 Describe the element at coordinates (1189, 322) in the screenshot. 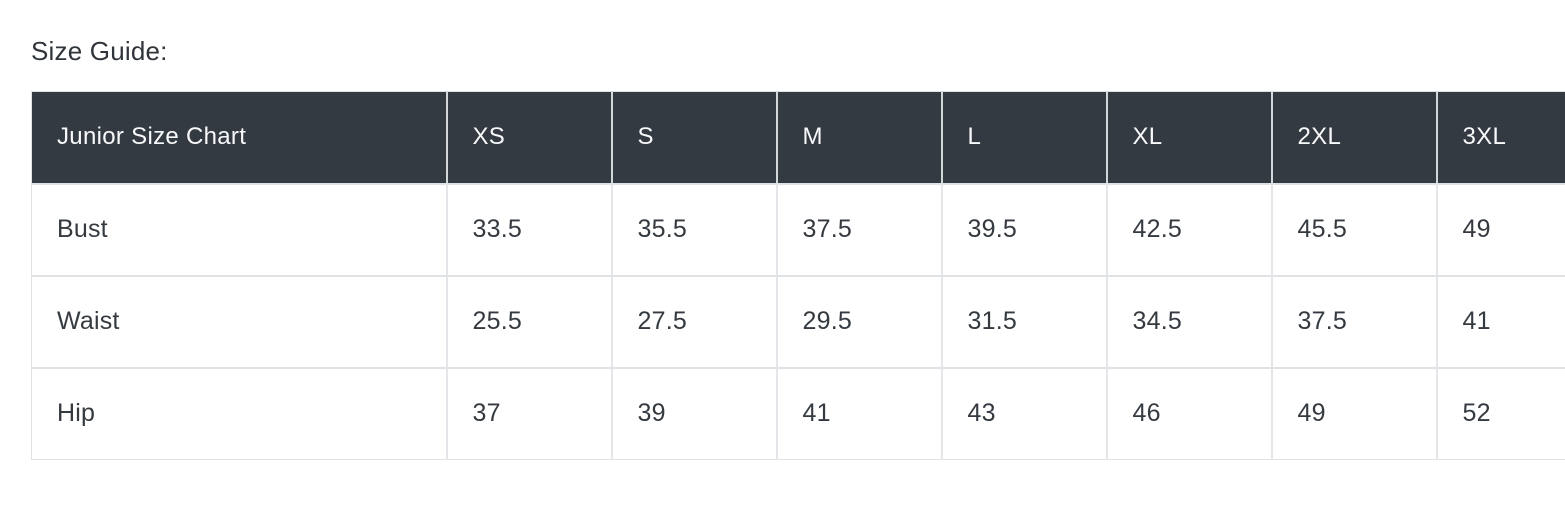

I see `measurement-cell: 34.5` at that location.